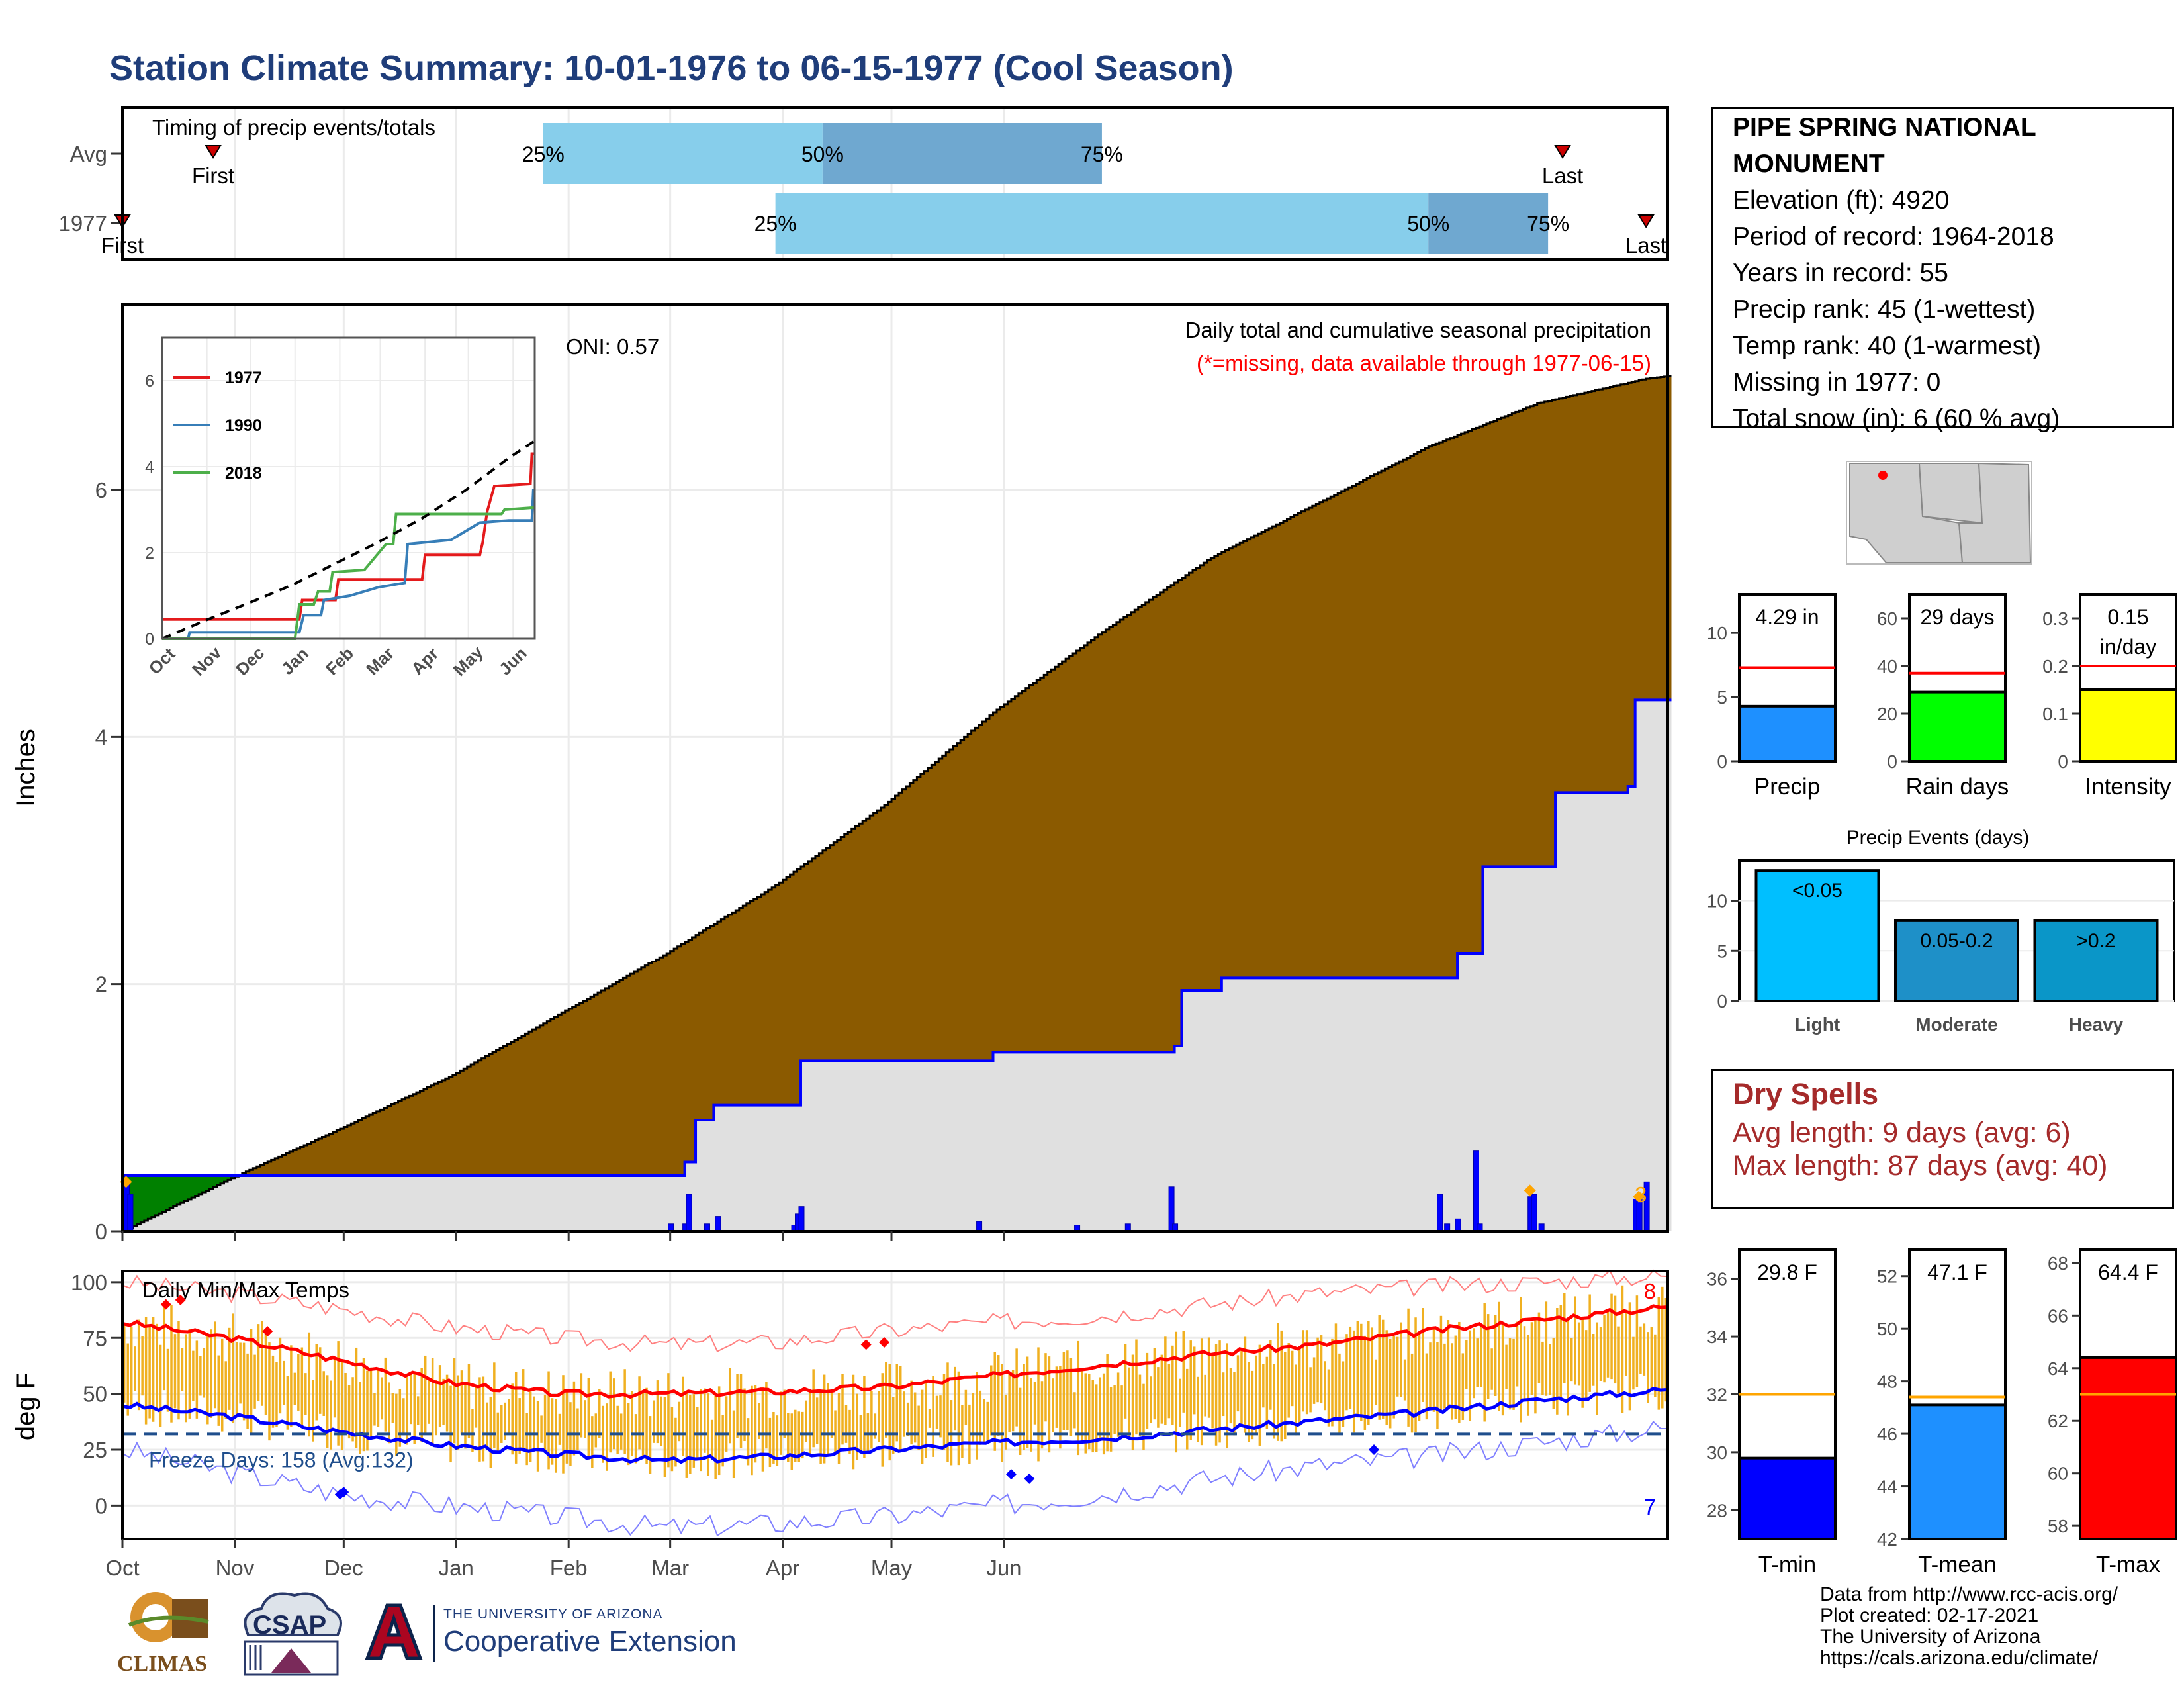  Describe the element at coordinates (1562, 176) in the screenshot. I see `last-label: Last` at that location.